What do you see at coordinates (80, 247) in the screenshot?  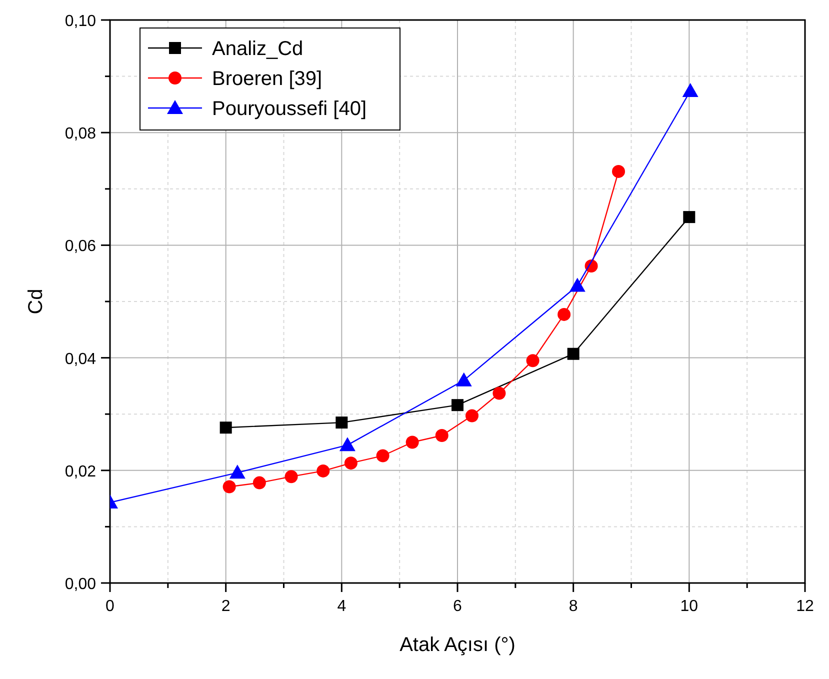 I see `y-tick-label: 0,06` at bounding box center [80, 247].